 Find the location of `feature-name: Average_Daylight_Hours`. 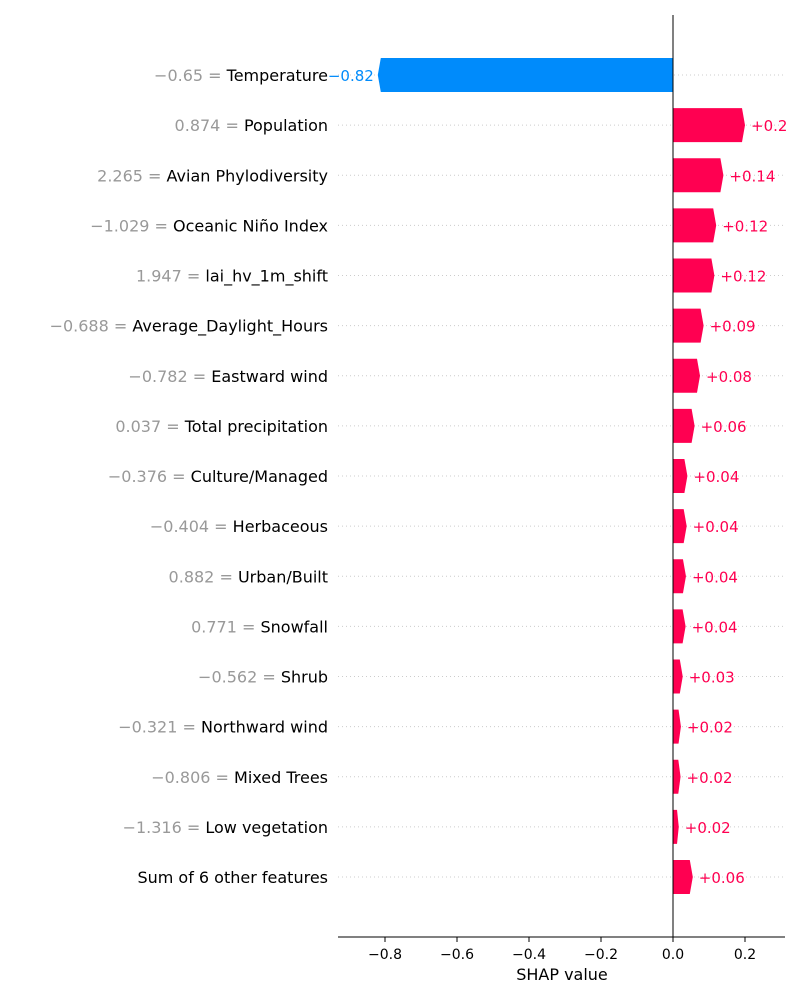

feature-name: Average_Daylight_Hours is located at coordinates (230, 327).